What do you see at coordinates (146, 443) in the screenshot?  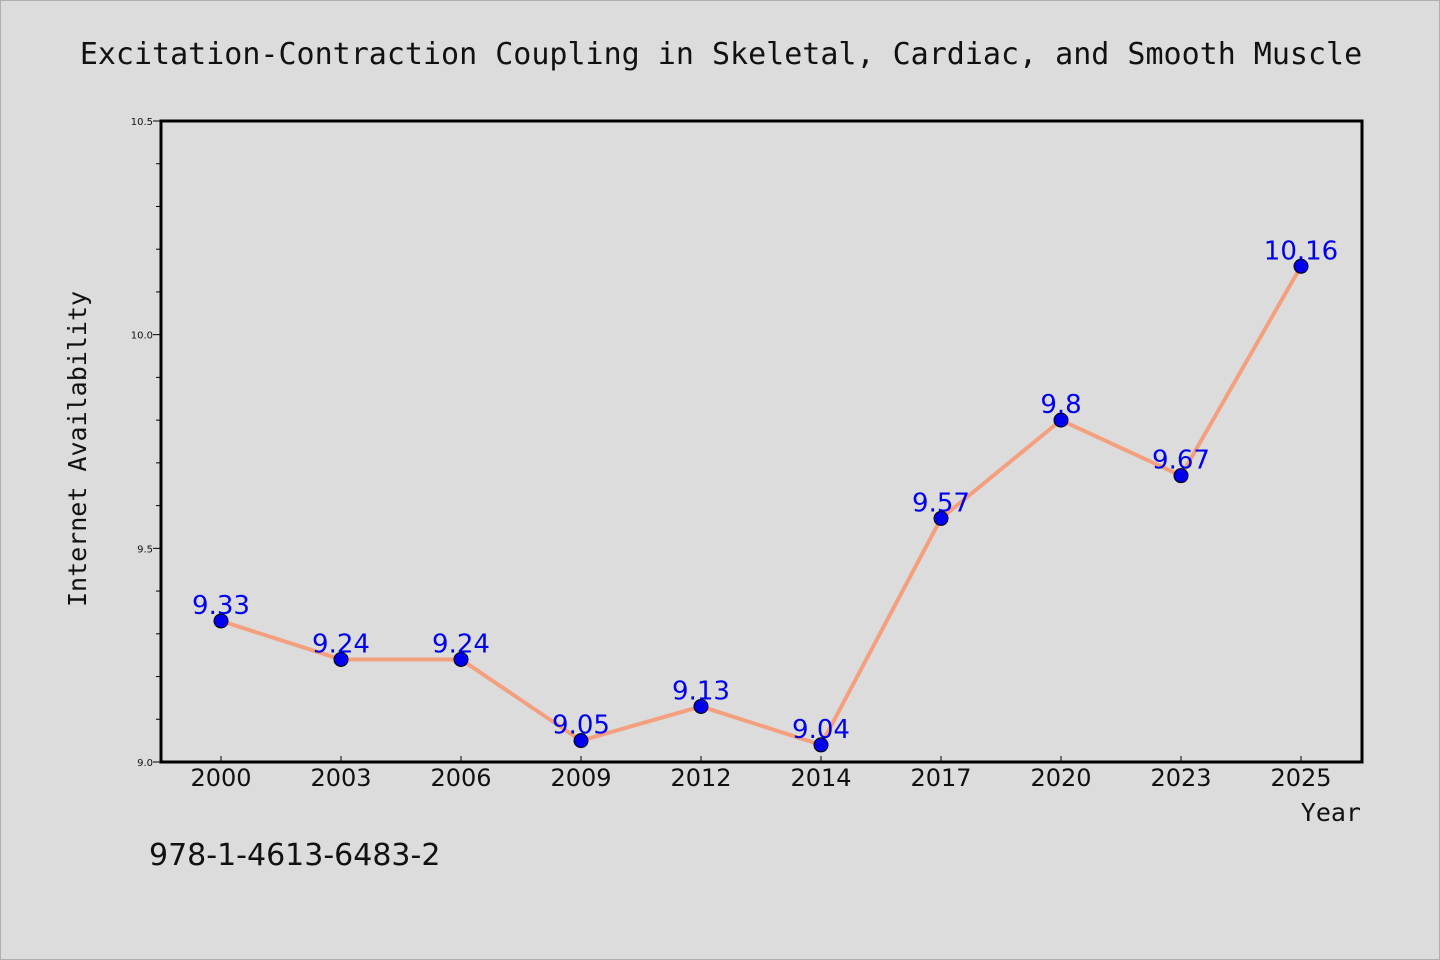 I see `y-axis: 9.0 9.5 10.0 10.5` at bounding box center [146, 443].